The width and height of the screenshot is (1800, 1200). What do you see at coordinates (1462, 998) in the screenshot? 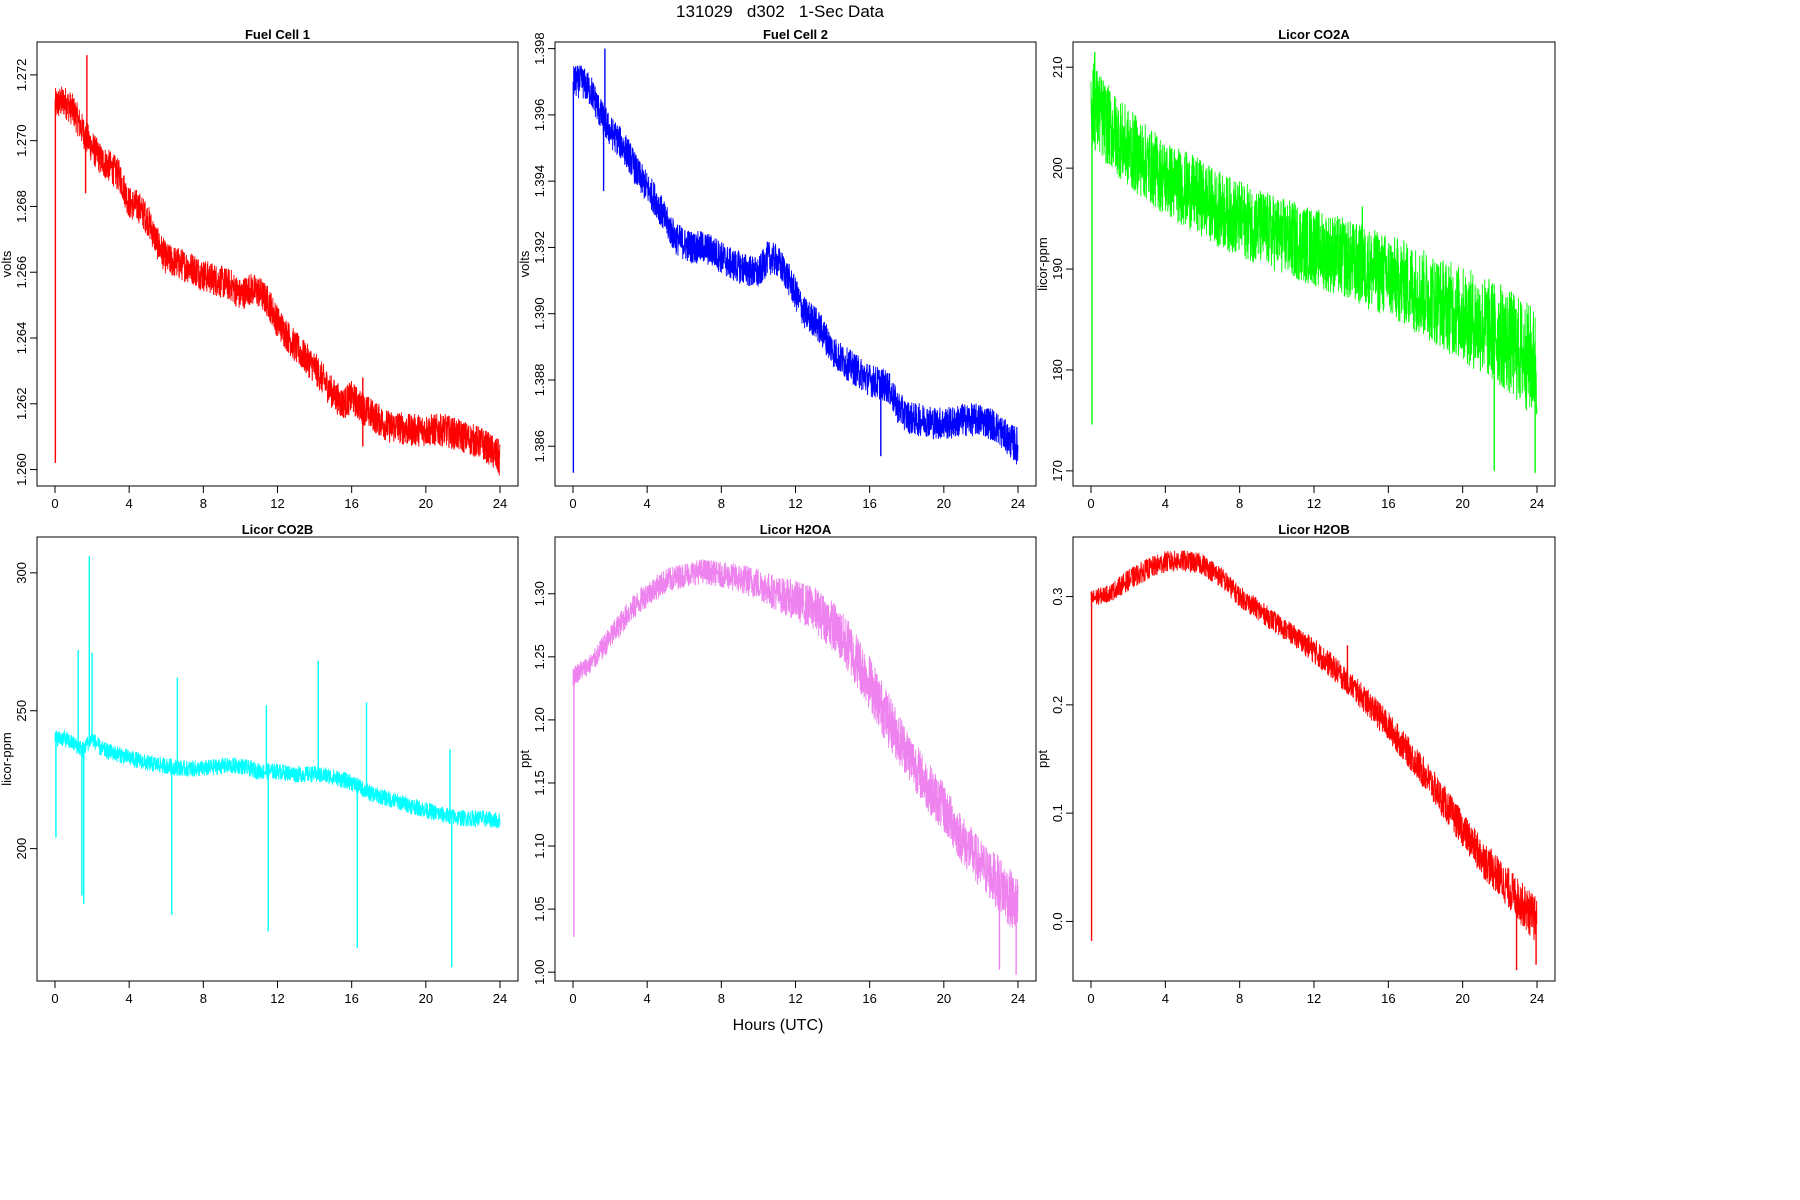
I see `licor-h2ob-xtick-label: 20` at bounding box center [1462, 998].